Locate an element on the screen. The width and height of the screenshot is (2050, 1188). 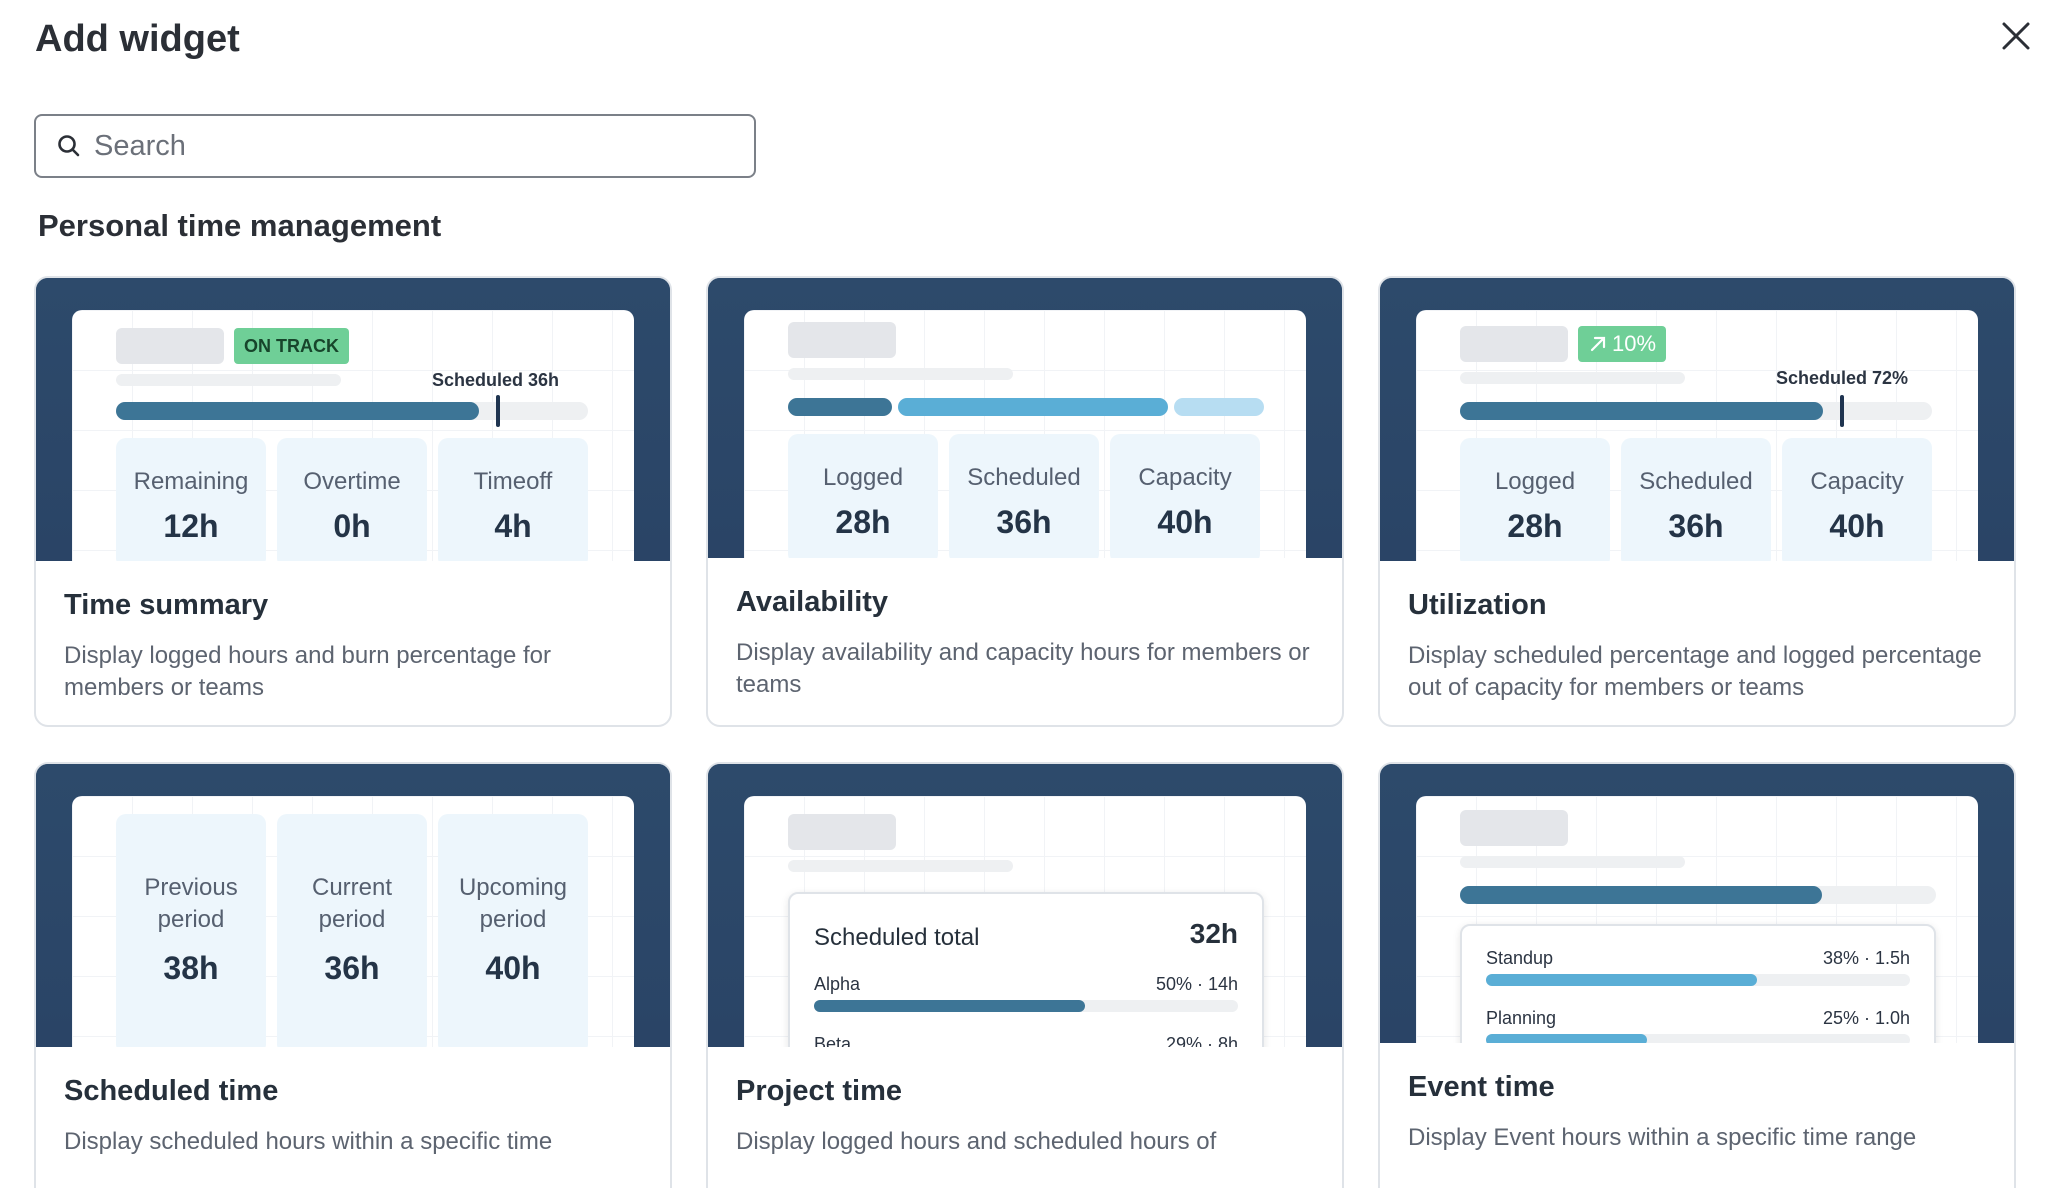
stat-value: 4h is located at coordinates (513, 526).